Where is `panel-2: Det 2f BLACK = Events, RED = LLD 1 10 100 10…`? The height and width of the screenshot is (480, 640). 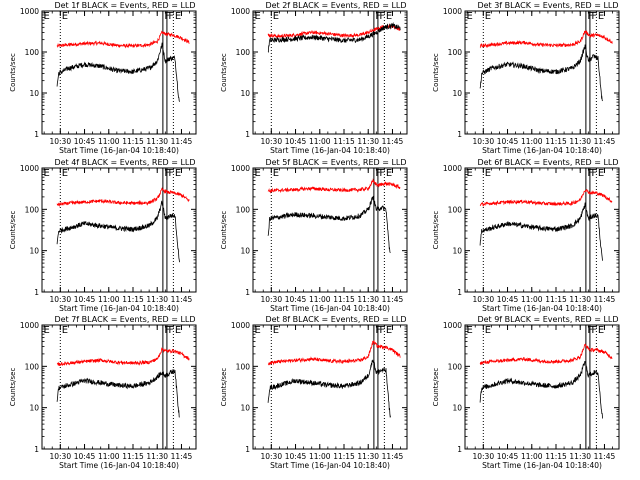
panel-2: Det 2f BLACK = Events, RED = LLD 1 10 100 10… is located at coordinates (314, 78).